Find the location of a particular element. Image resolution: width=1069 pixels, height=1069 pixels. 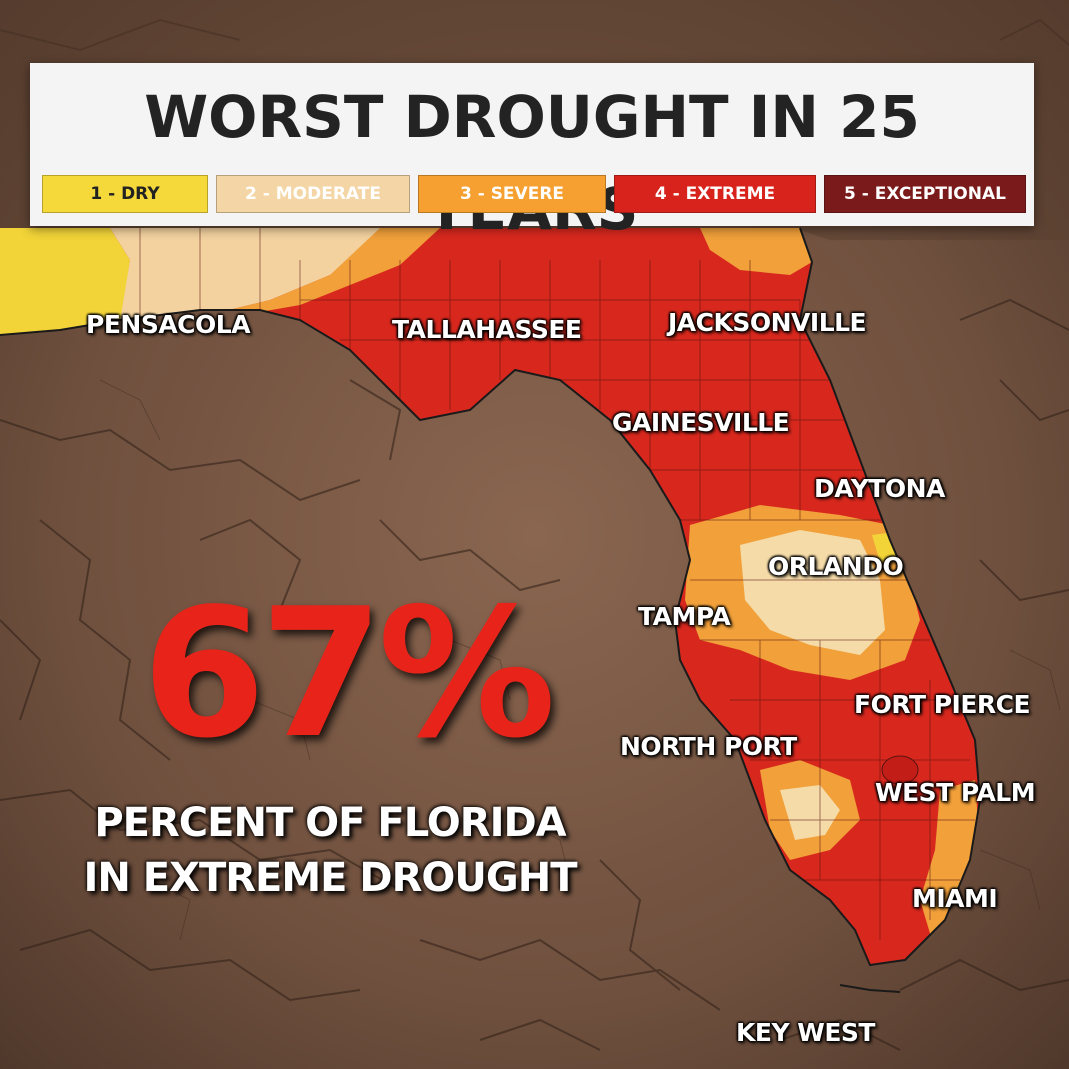

severe-area-southeast is located at coordinates (950, 865).